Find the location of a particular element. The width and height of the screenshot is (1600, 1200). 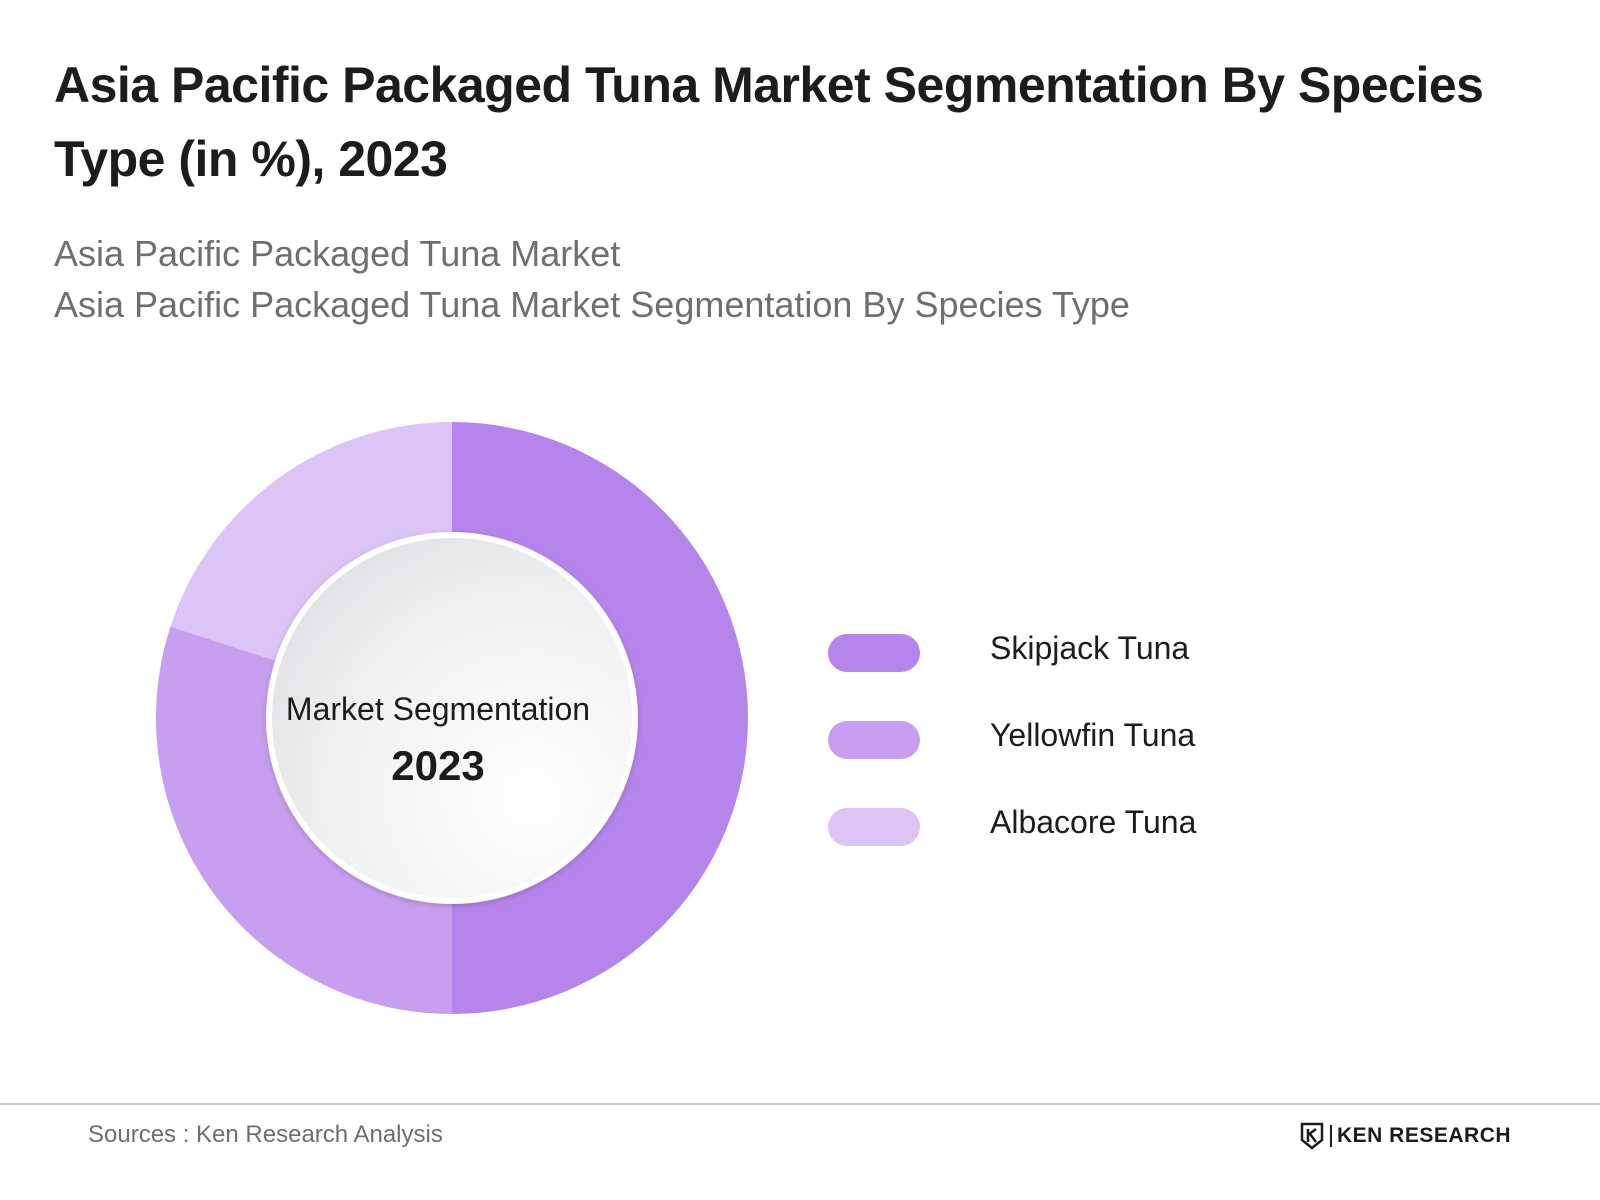

ken-research-logo-text: KEN RESEARCH is located at coordinates (1420, 1136).